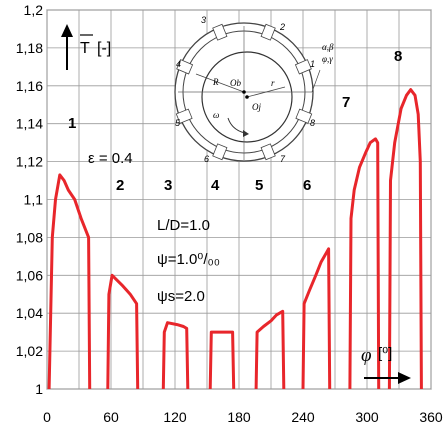  I want to click on x-label-unit: [⁰], so click(385, 353).